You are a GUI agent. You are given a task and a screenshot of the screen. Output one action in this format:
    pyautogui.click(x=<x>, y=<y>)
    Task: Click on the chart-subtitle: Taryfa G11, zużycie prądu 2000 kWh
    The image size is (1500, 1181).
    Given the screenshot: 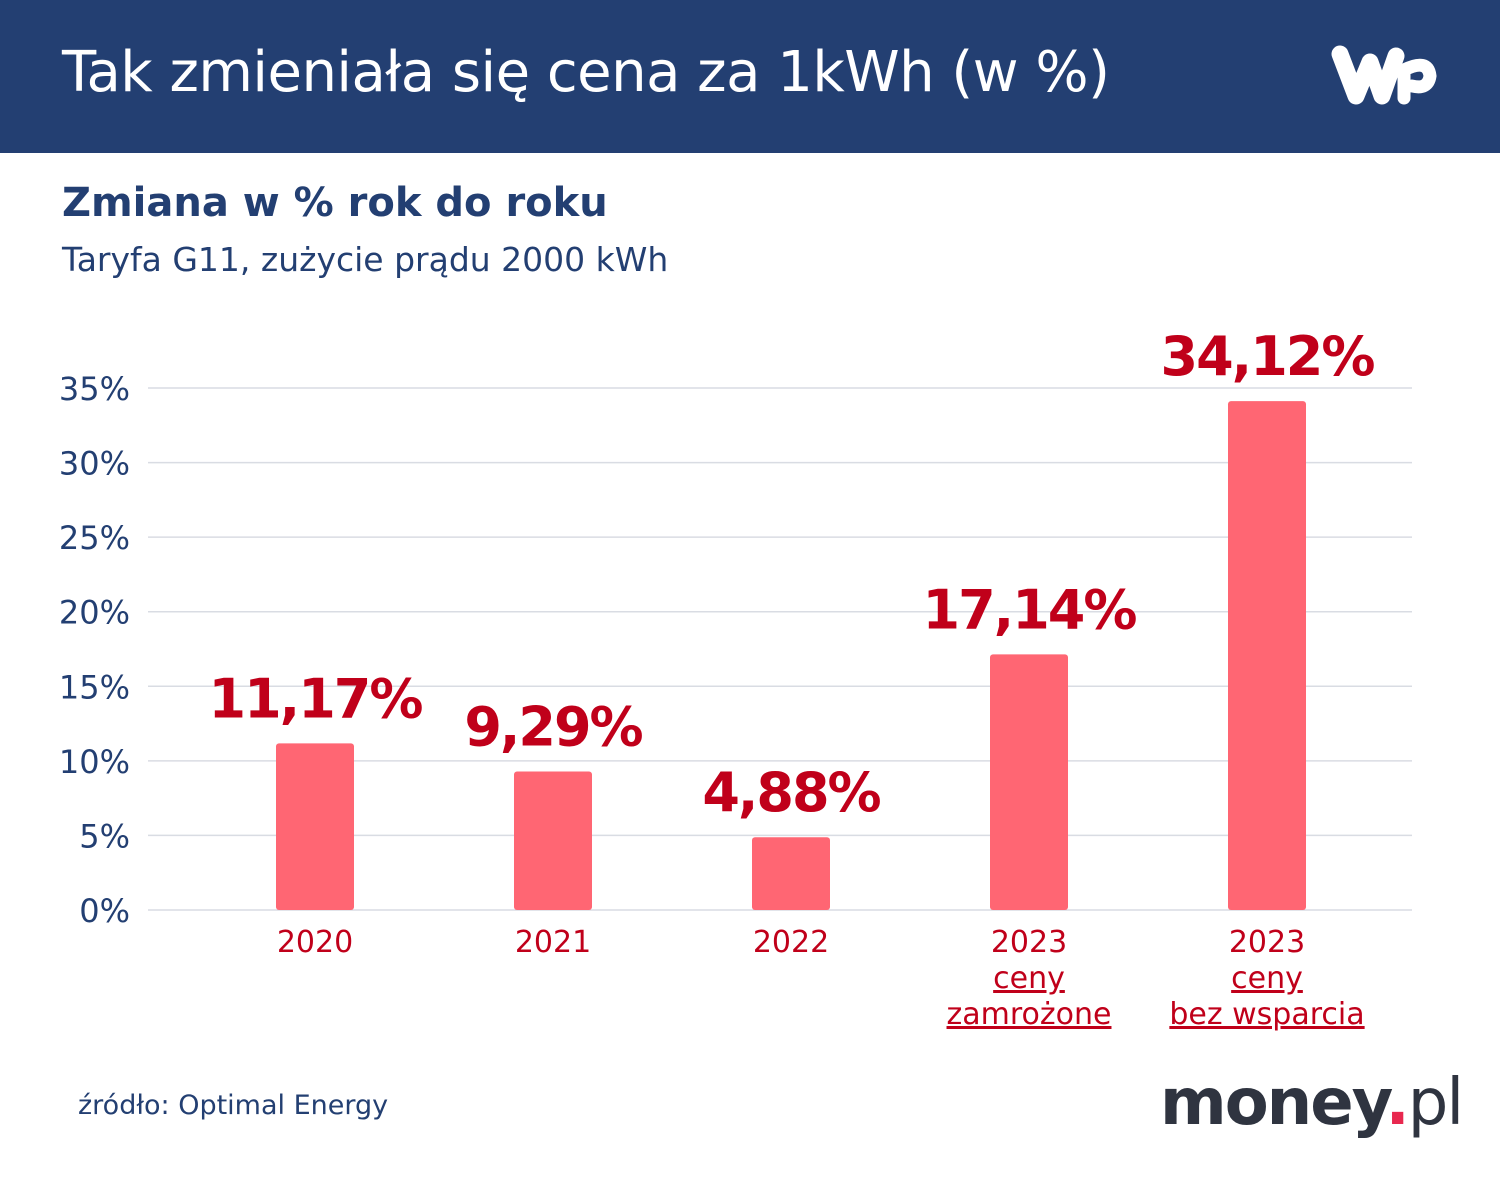 What is the action you would take?
    pyautogui.click(x=365, y=259)
    